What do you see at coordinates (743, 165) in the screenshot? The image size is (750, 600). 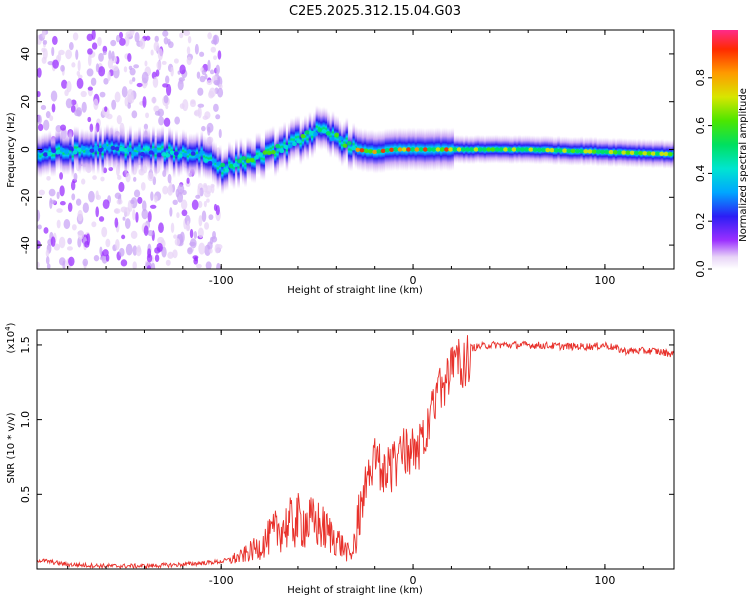 I see `colorbar-label: Normalized spectral amplitude` at bounding box center [743, 165].